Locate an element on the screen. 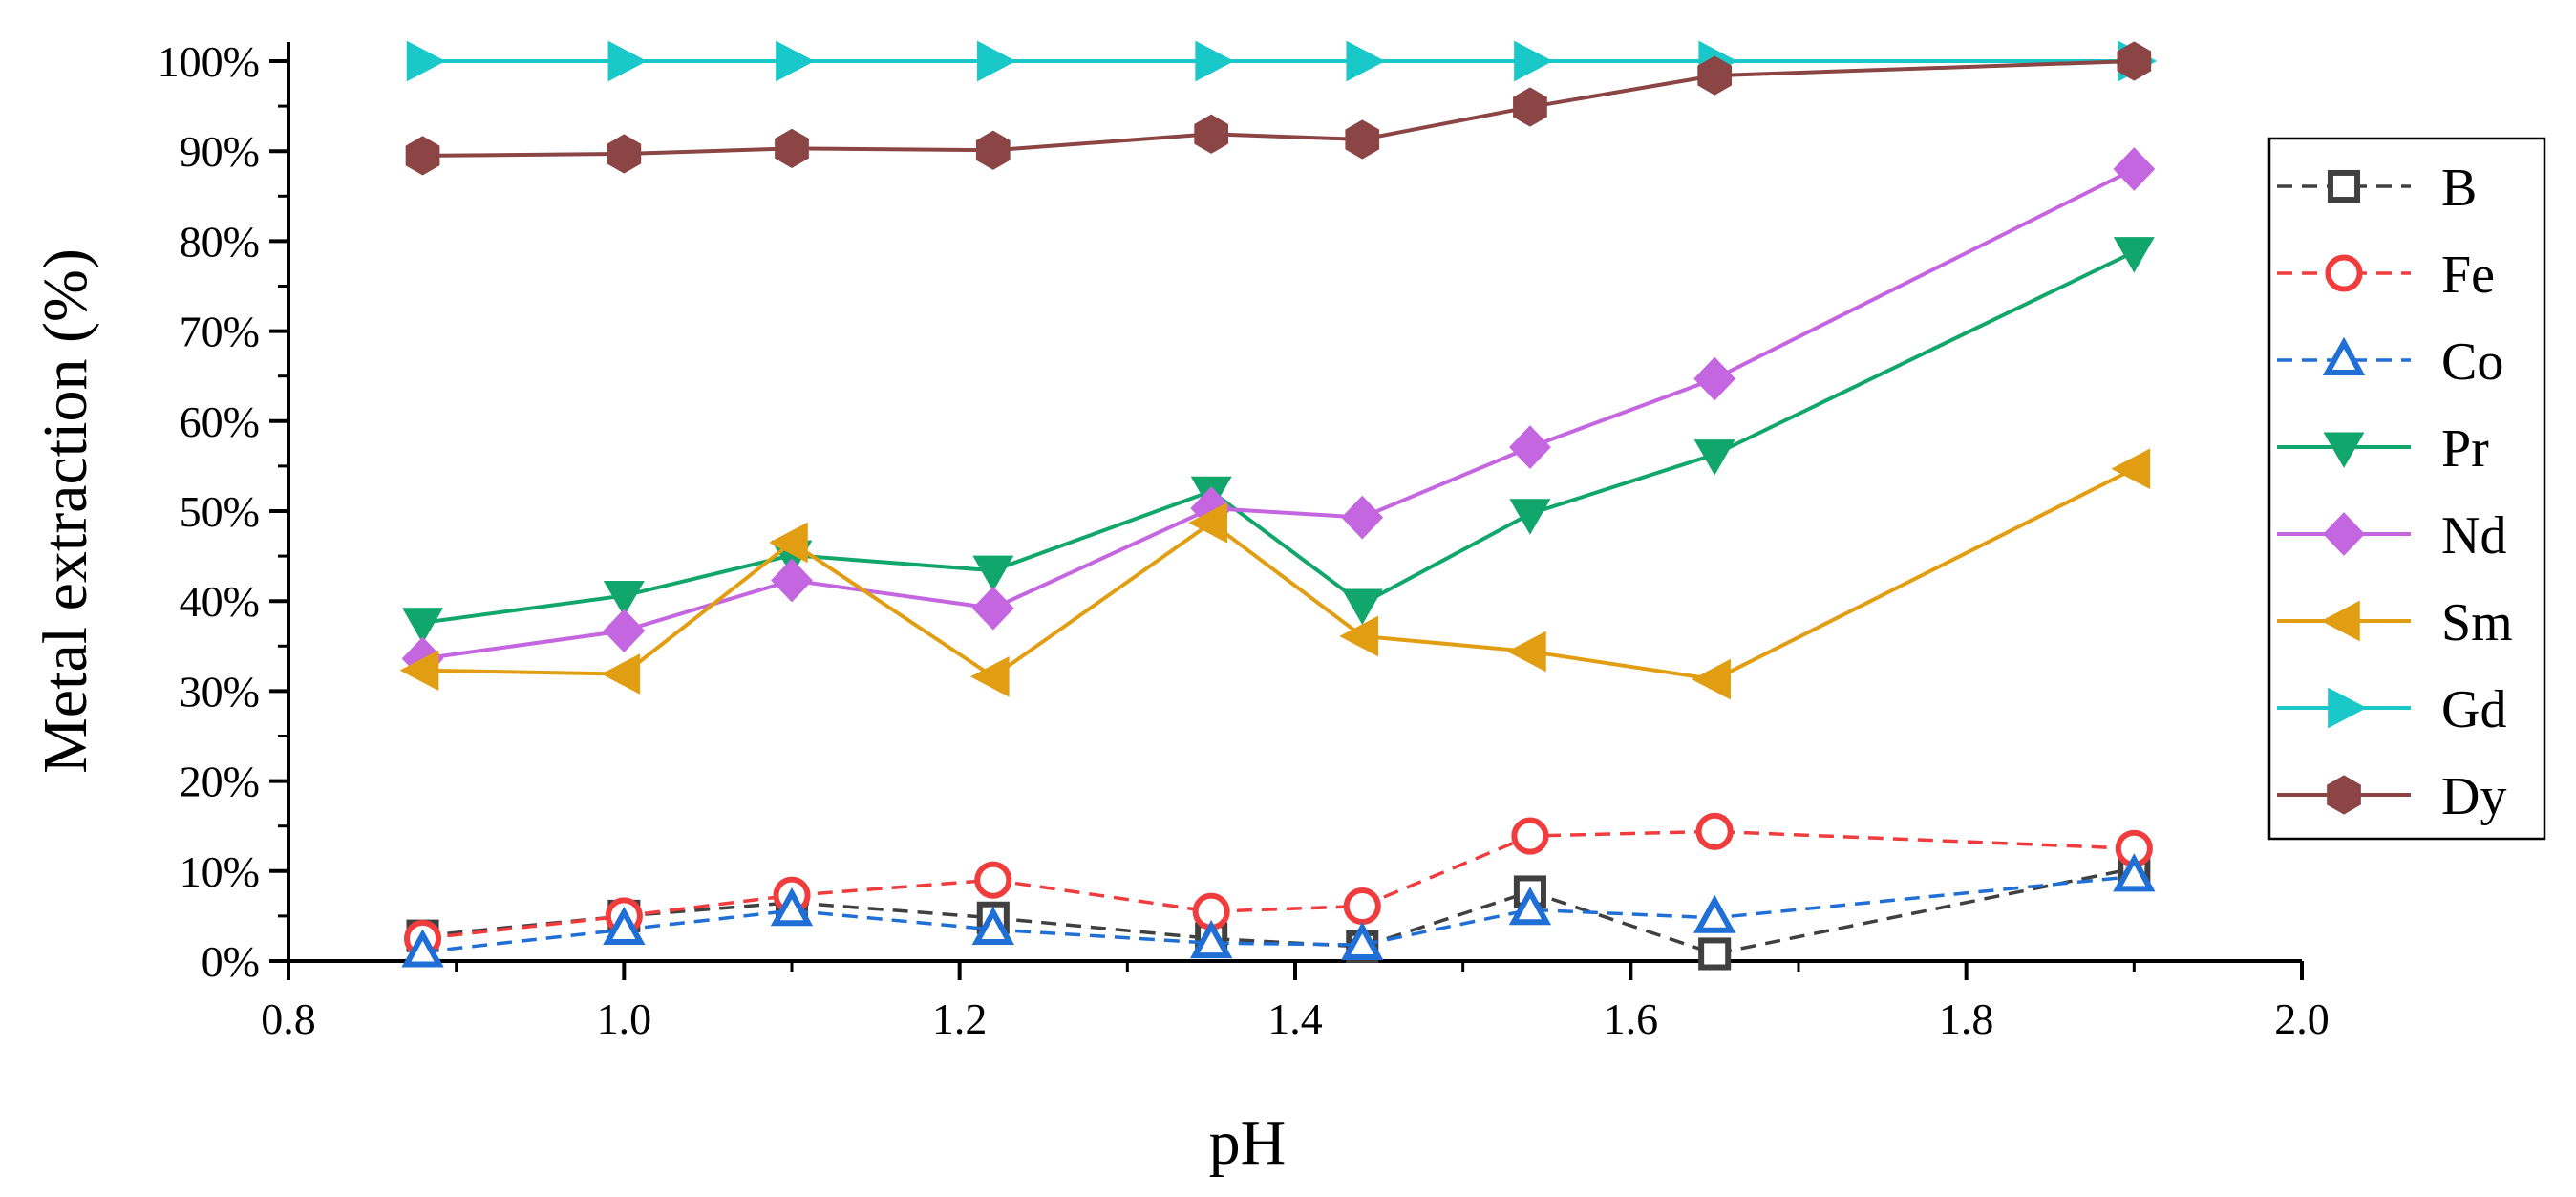 Image resolution: width=2576 pixels, height=1197 pixels. y-tick-label: 20% is located at coordinates (220, 782).